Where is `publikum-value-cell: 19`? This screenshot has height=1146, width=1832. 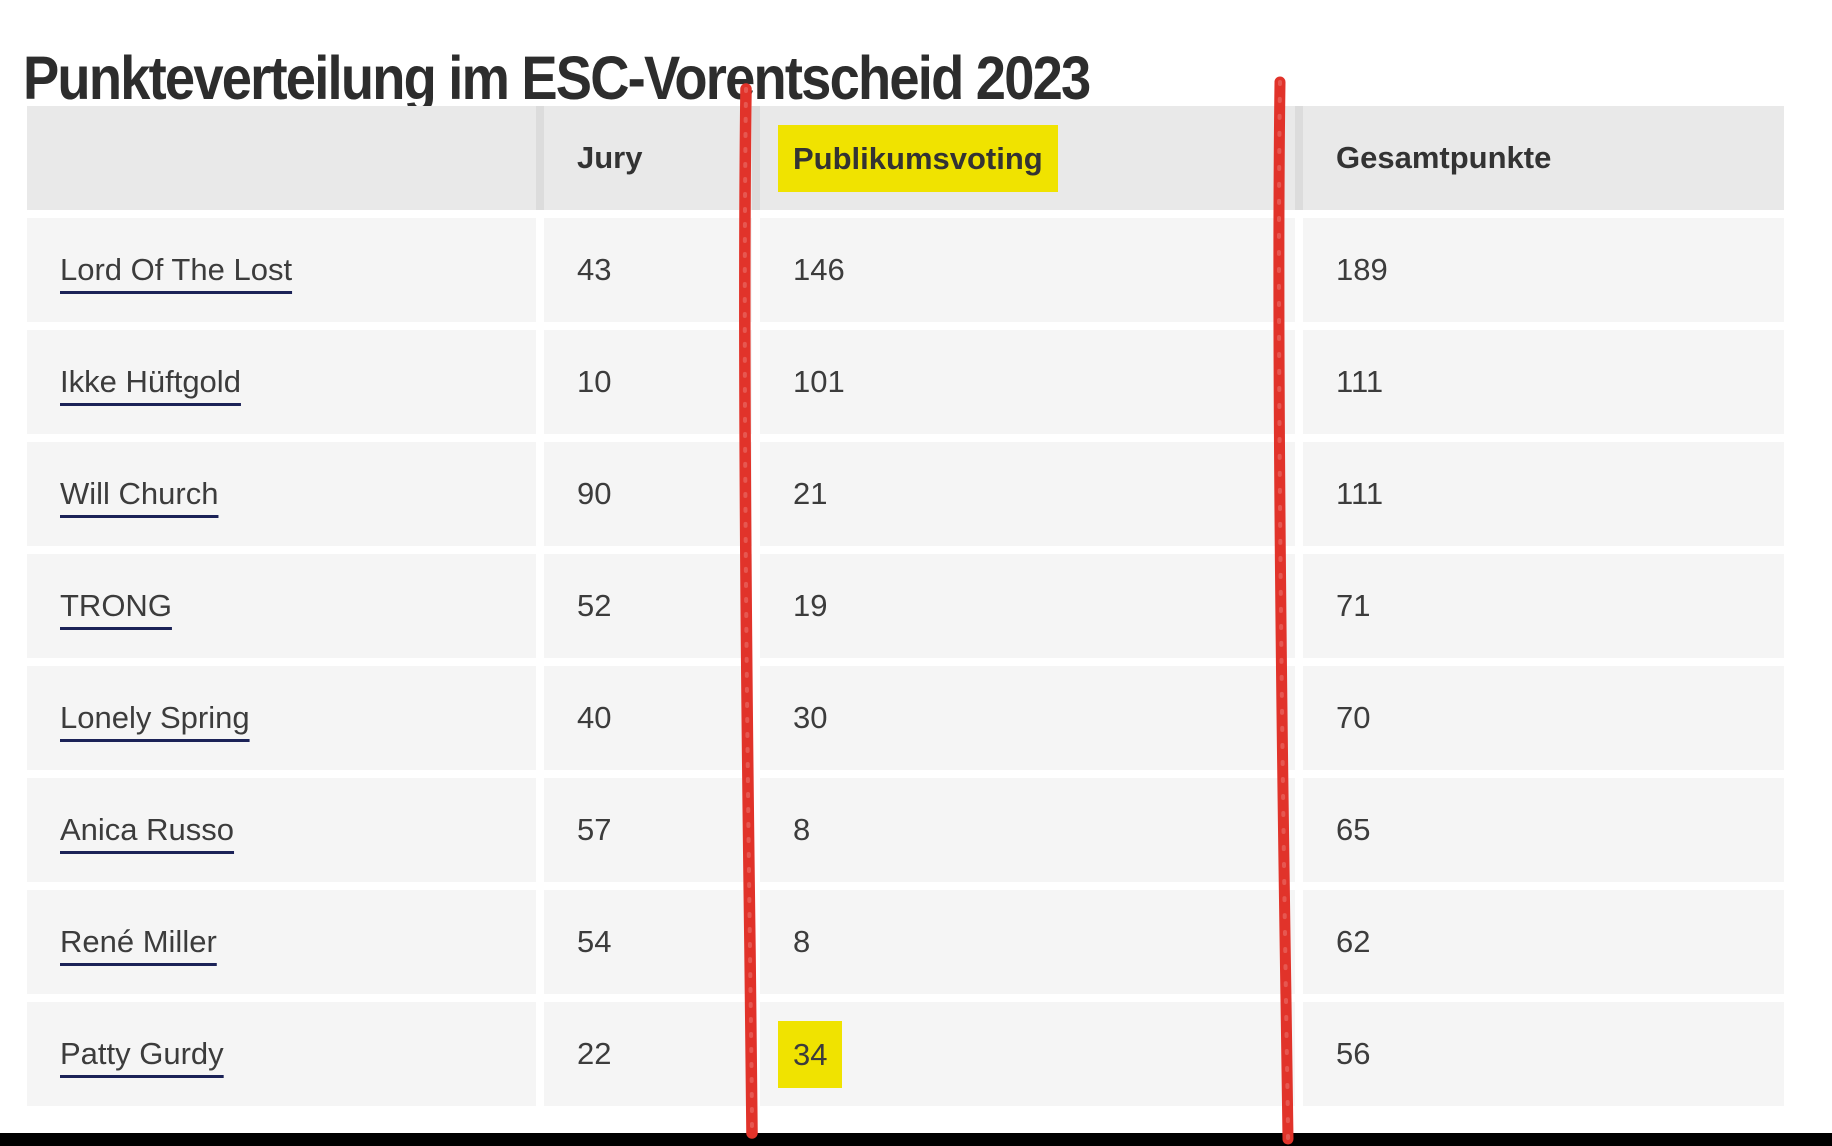 publikum-value-cell: 19 is located at coordinates (1027, 606).